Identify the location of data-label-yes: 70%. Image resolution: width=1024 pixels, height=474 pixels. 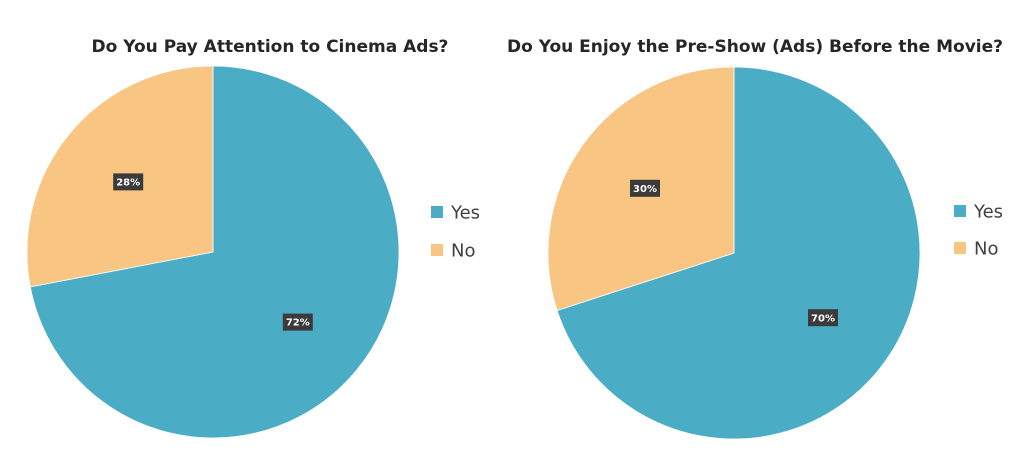
(823, 318).